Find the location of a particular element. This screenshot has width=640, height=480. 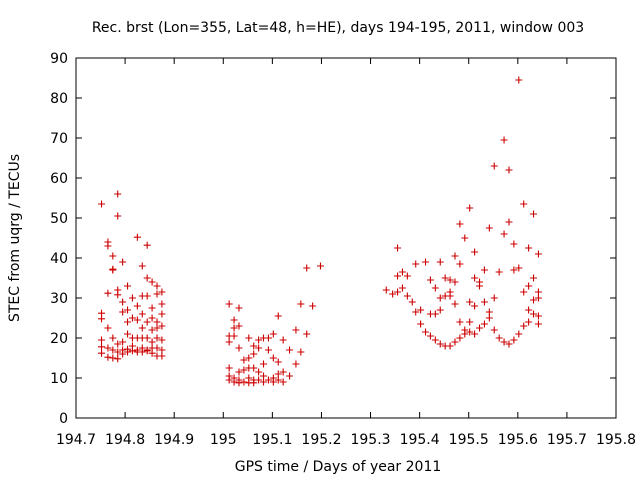

x-tick-label: 195 is located at coordinates (223, 440).